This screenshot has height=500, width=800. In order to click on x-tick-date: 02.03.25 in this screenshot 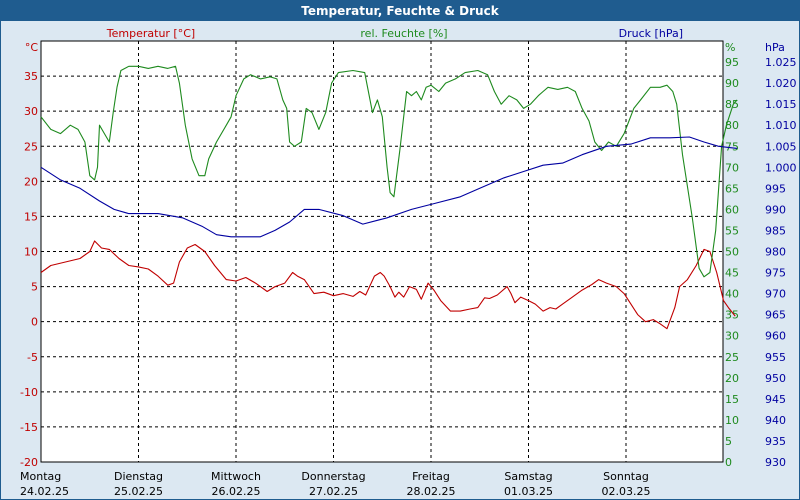, I will do `click(626, 491)`.